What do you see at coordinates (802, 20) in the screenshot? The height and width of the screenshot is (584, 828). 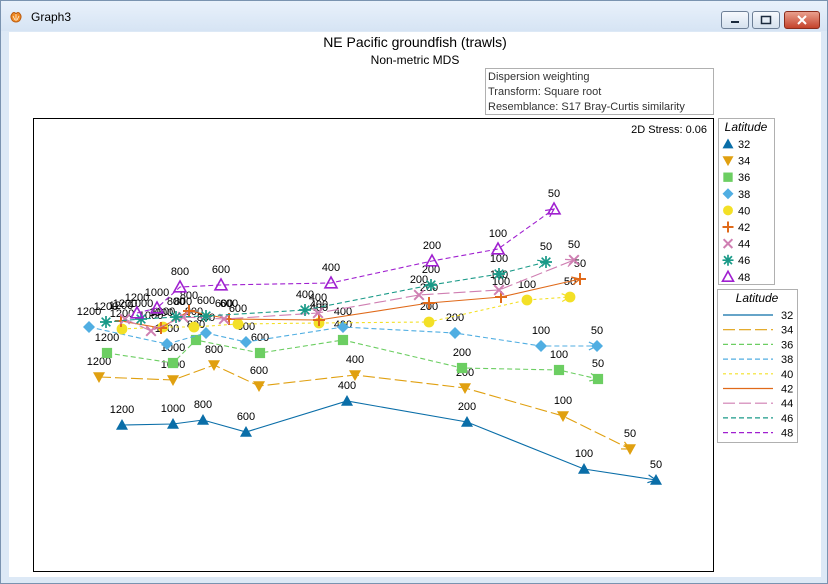 I see `close-button` at bounding box center [802, 20].